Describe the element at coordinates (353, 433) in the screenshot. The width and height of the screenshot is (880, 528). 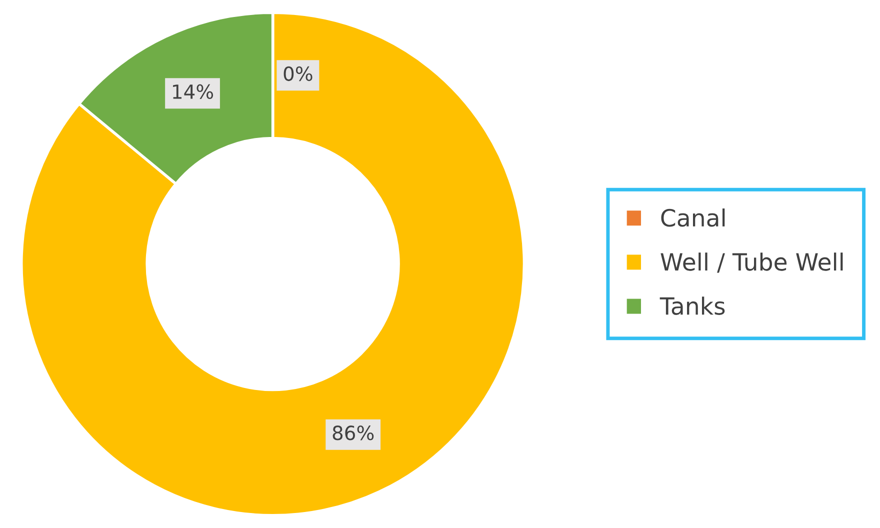
I see `data-label: 86%` at that location.